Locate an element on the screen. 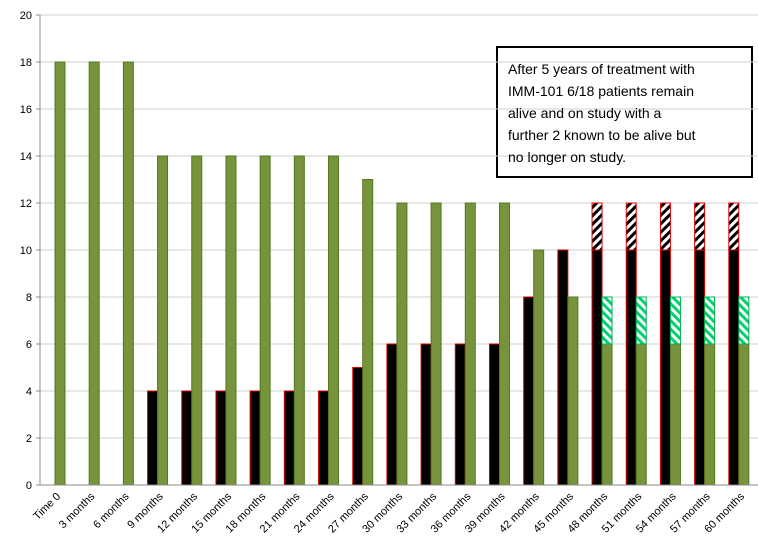 This screenshot has height=549, width=758. annotation-line: further 2 known to be alive but is located at coordinates (602, 135).